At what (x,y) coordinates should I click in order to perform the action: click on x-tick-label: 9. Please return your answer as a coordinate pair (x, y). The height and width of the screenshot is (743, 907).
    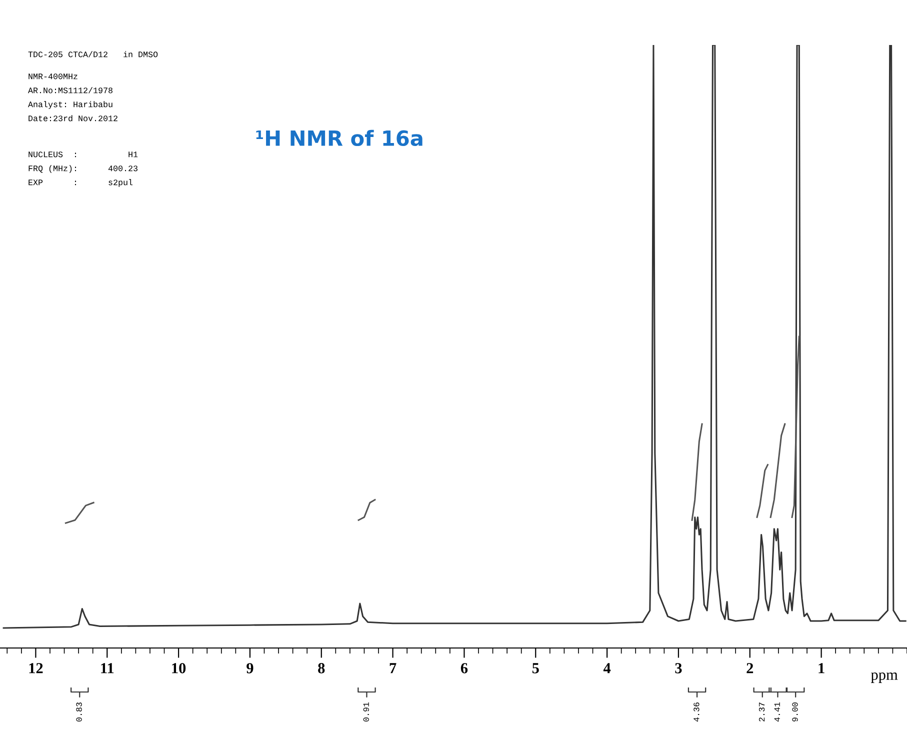
    Looking at the image, I should click on (250, 668).